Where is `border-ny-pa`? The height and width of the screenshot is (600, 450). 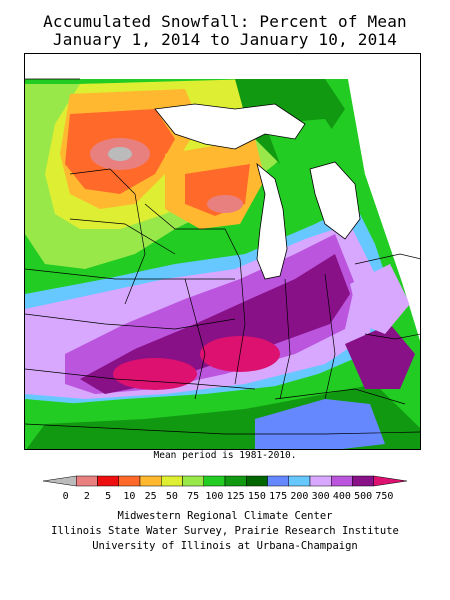
border-ny-pa is located at coordinates (387, 259).